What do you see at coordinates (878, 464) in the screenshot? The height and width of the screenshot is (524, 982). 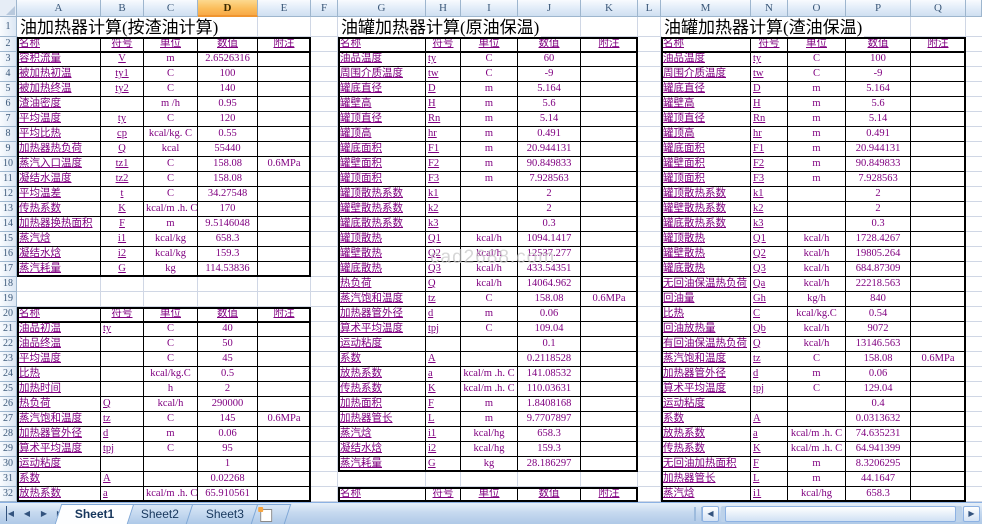 I see `cell-value: 8.3206295` at bounding box center [878, 464].